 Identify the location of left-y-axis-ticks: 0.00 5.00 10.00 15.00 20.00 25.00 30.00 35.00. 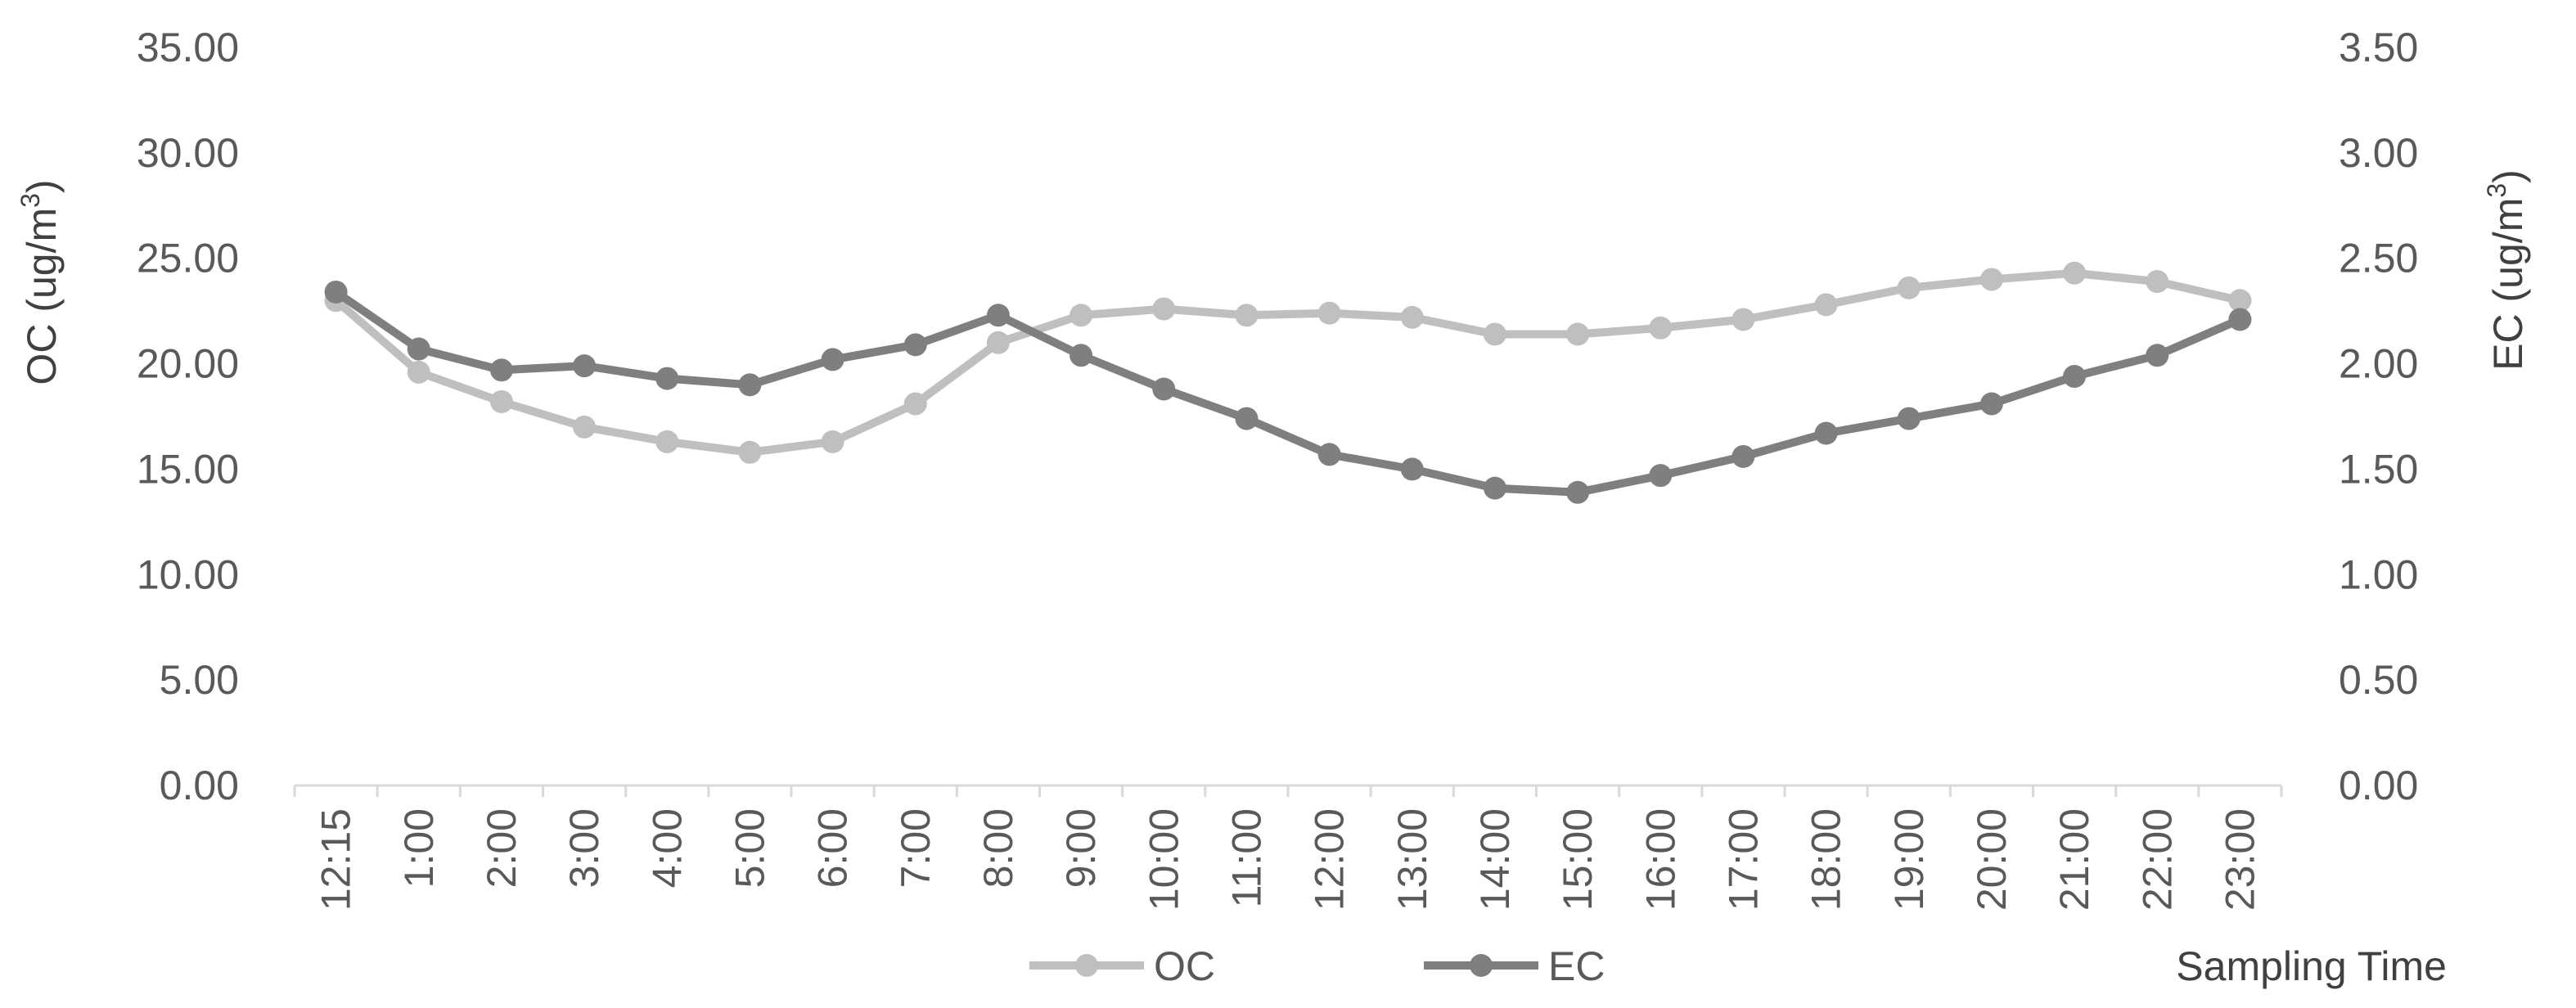
(188, 417).